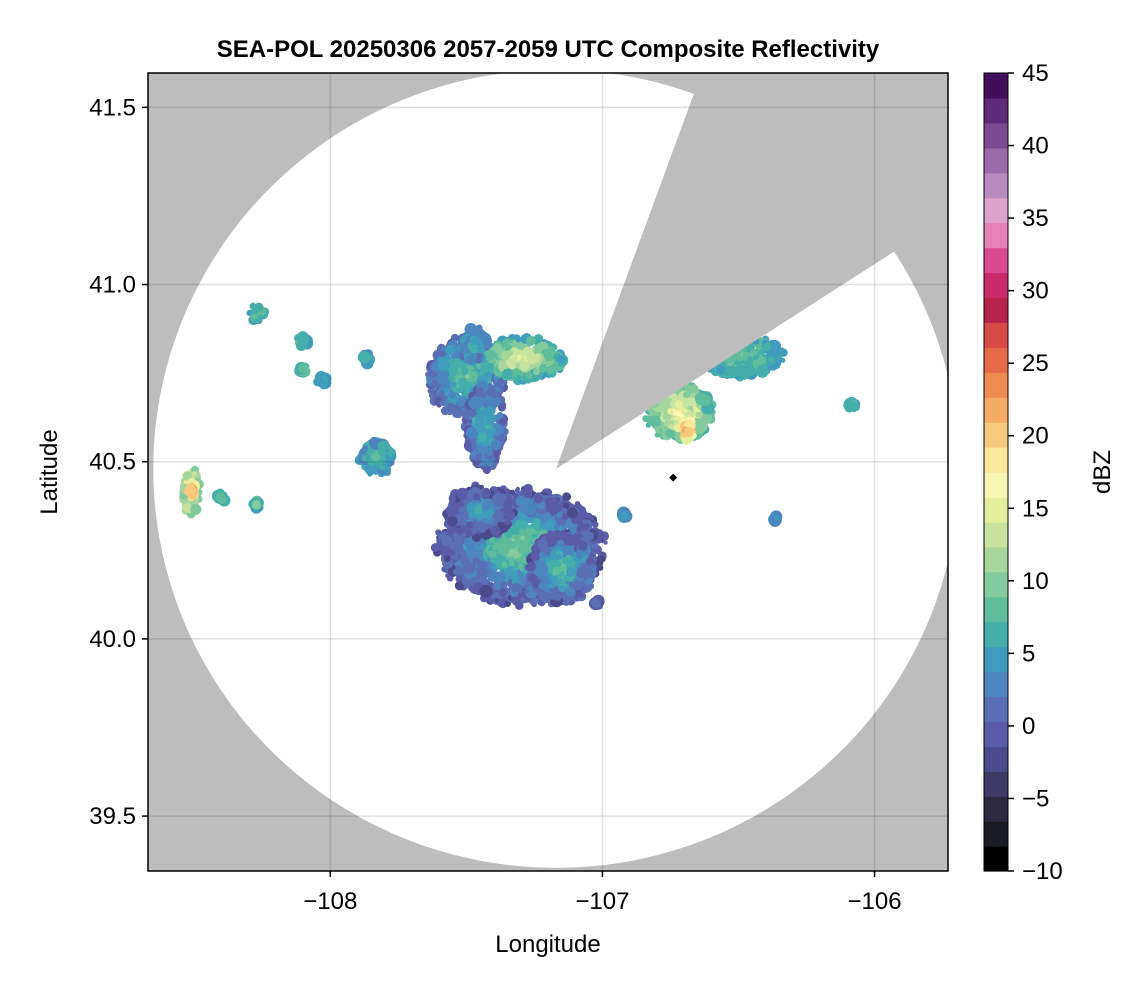  Describe the element at coordinates (1035, 798) in the screenshot. I see `colorbar-tick-label: −5` at that location.